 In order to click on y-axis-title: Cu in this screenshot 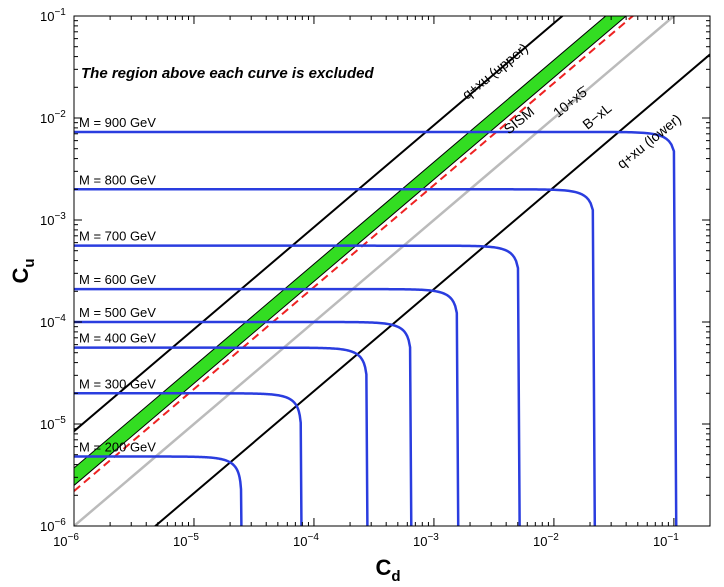, I will do `click(23, 270)`.